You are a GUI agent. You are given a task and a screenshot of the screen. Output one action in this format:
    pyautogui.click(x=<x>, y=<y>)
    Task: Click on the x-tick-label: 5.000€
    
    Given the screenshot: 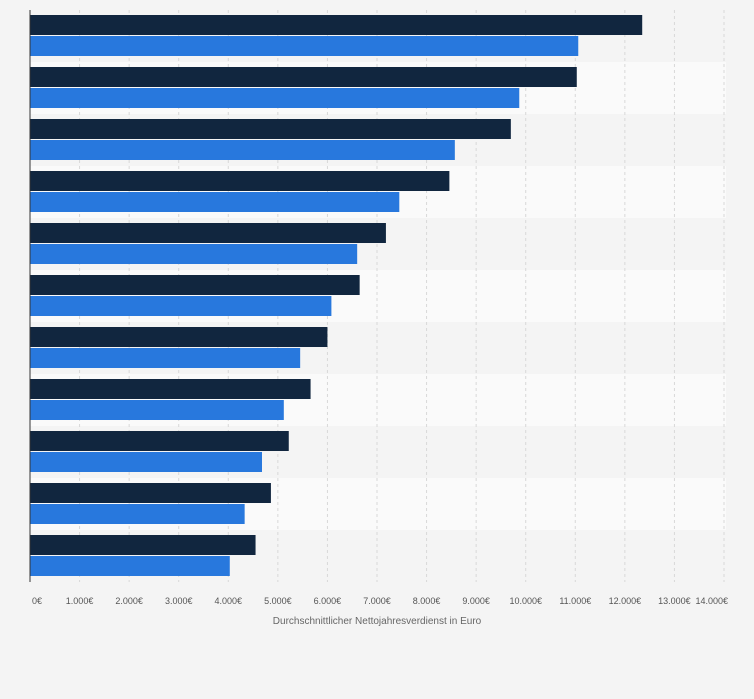 What is the action you would take?
    pyautogui.click(x=278, y=601)
    